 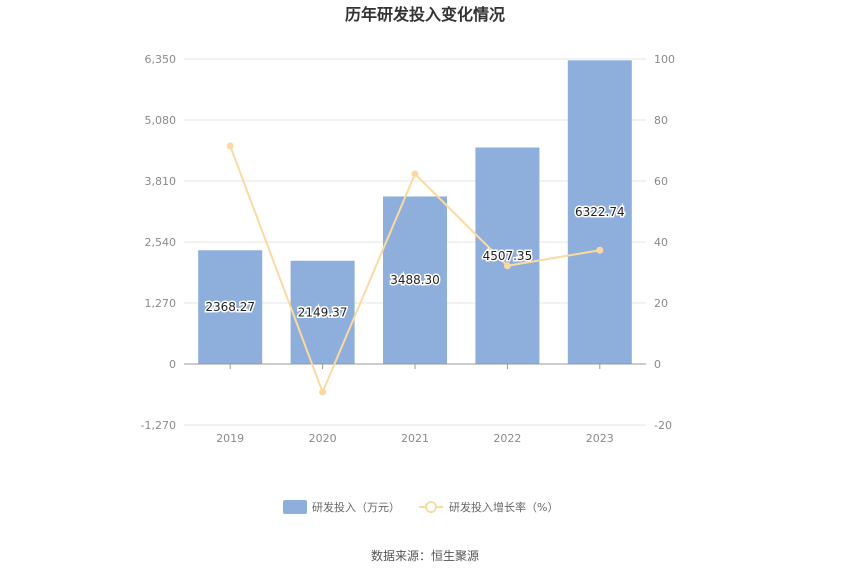 I want to click on legend: 研发投入（万元） 研发投入增长率（%）, so click(x=420, y=507).